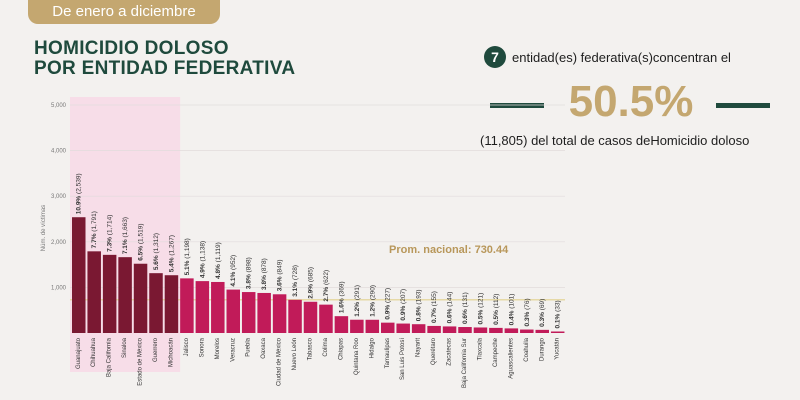 Image resolution: width=800 pixels, height=400 pixels. Describe the element at coordinates (94, 352) in the screenshot. I see `category-label: Chihuahua` at that location.